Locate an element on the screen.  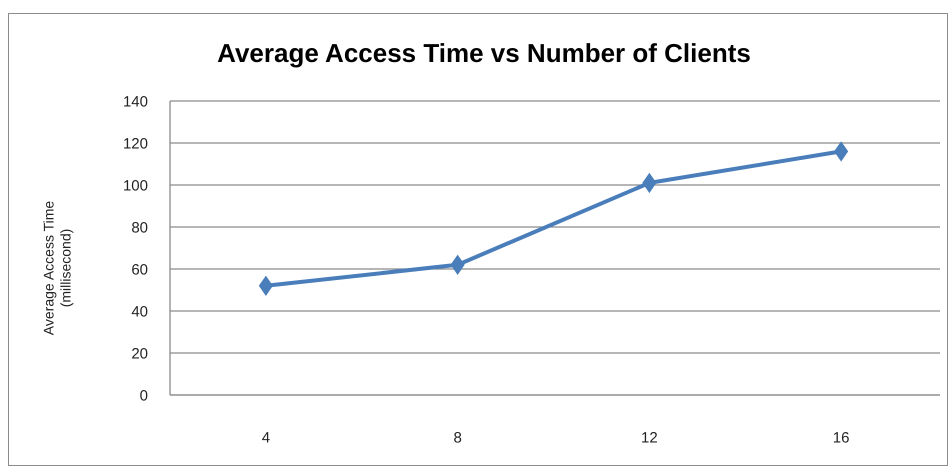
y-tick-label: 80 is located at coordinates (139, 227).